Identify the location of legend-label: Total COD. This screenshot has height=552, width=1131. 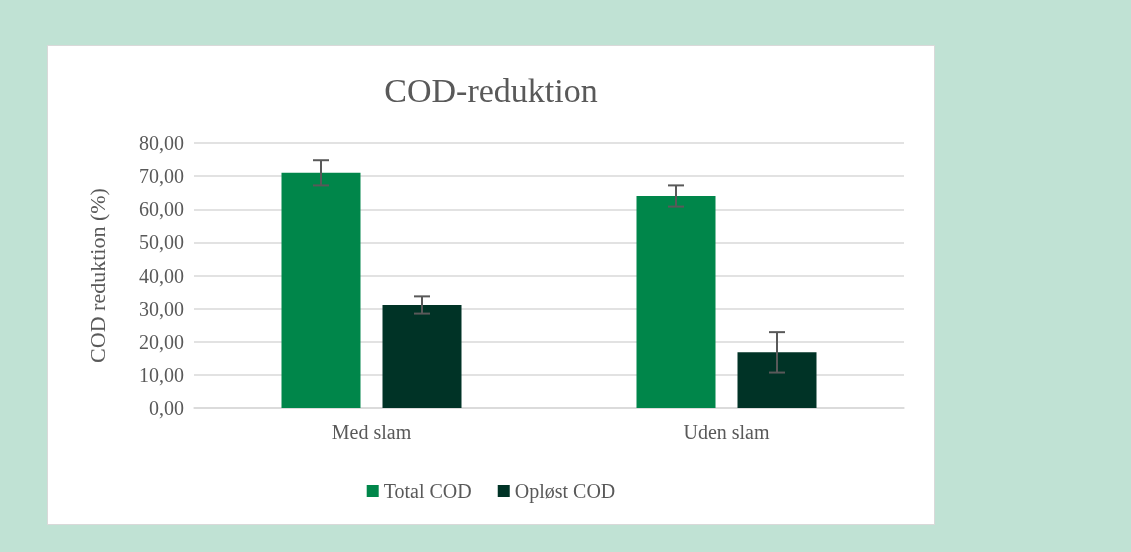
(427, 491).